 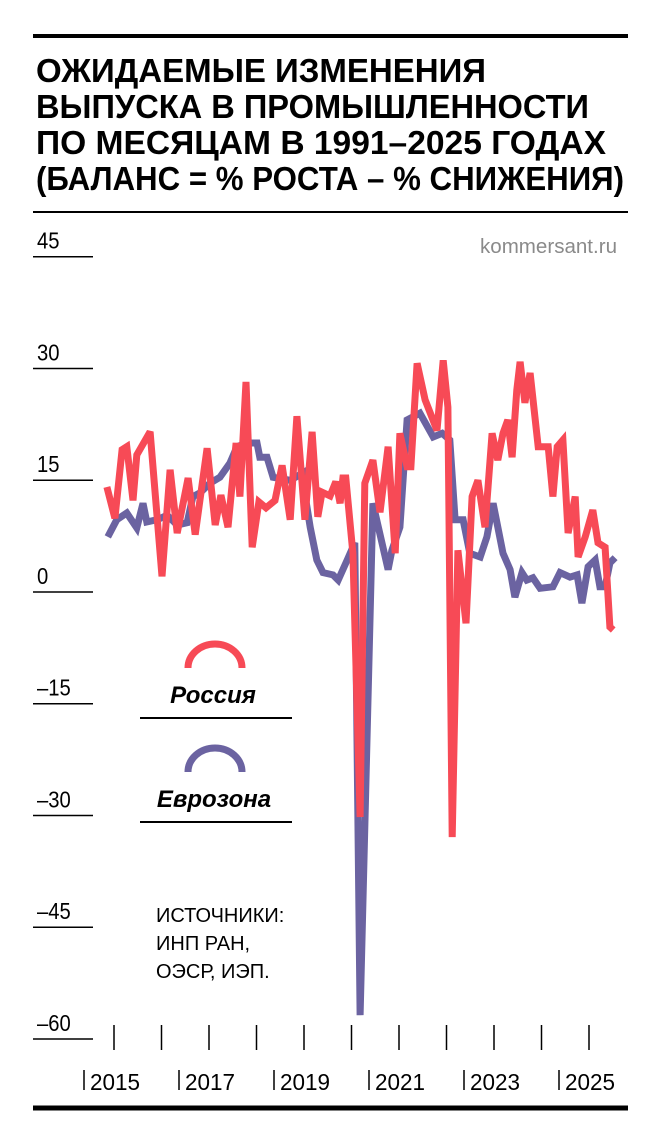 I want to click on legend: Россия Еврозона, so click(x=216, y=731).